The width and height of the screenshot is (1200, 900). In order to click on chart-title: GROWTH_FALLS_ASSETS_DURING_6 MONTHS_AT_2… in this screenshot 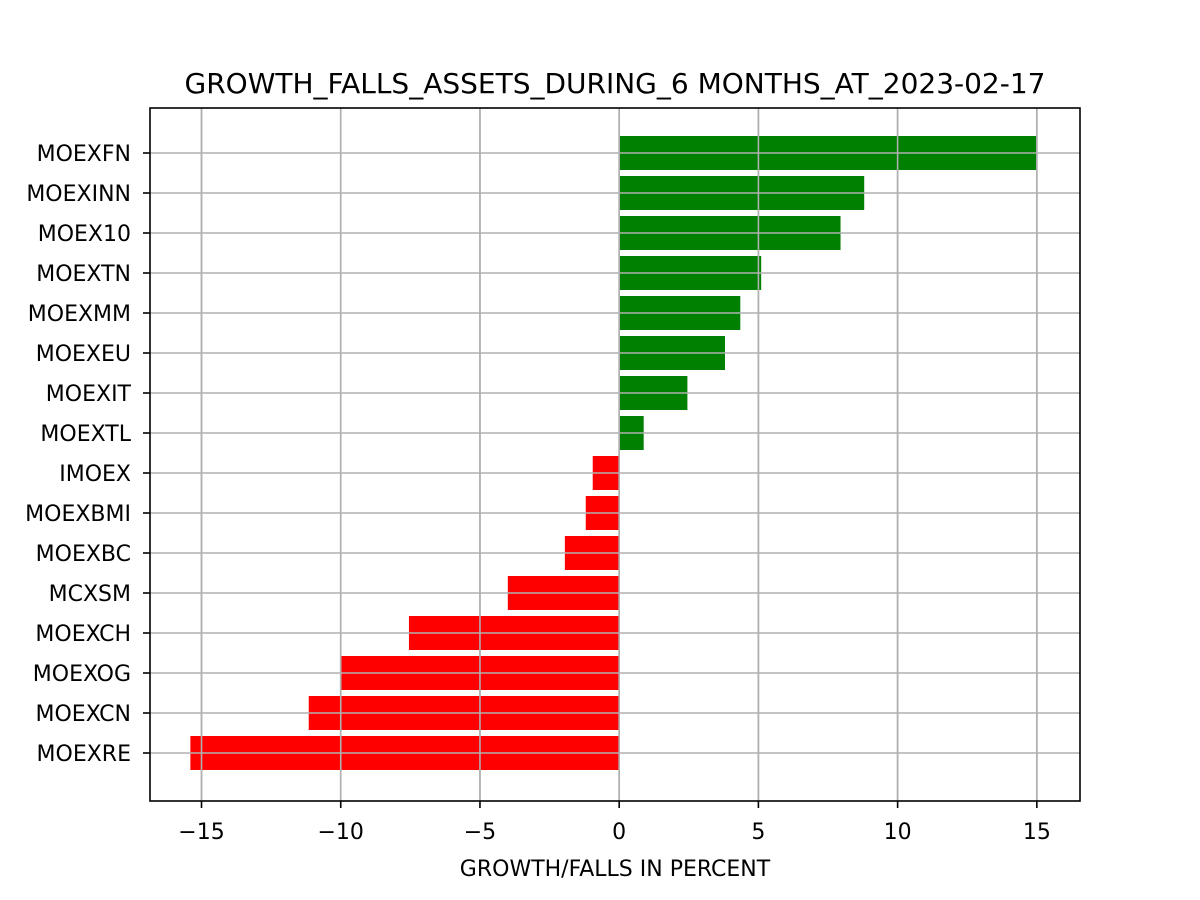, I will do `click(615, 83)`.